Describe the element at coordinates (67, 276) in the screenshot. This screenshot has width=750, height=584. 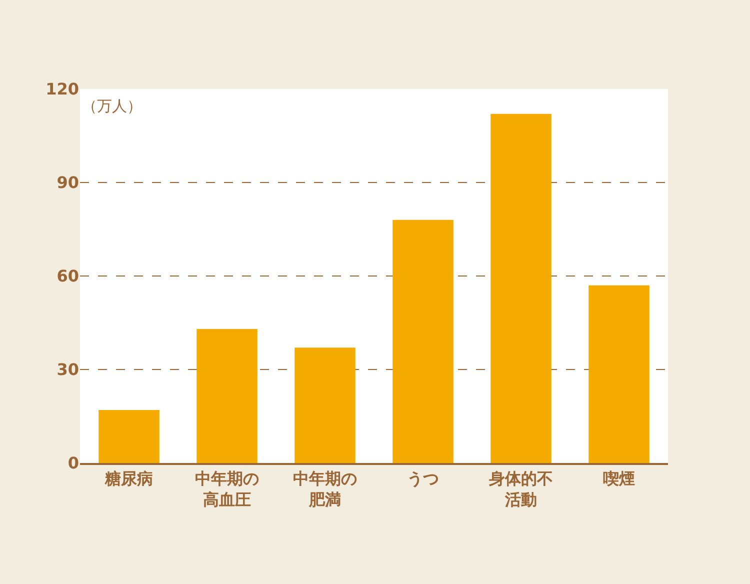
I see `y-tick-label: 60` at that location.